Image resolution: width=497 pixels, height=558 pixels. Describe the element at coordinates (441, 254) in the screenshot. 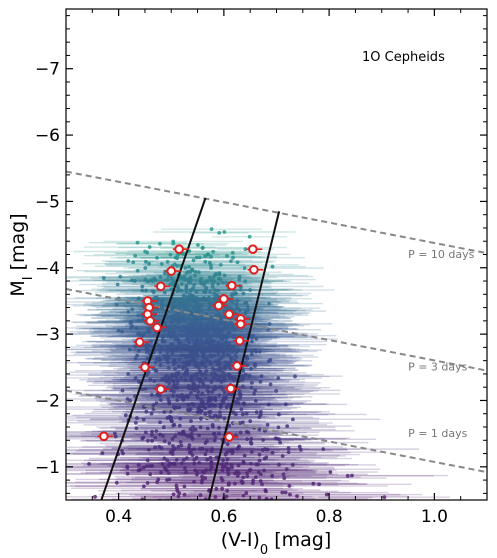

I see `period-label: P = 10 days` at that location.